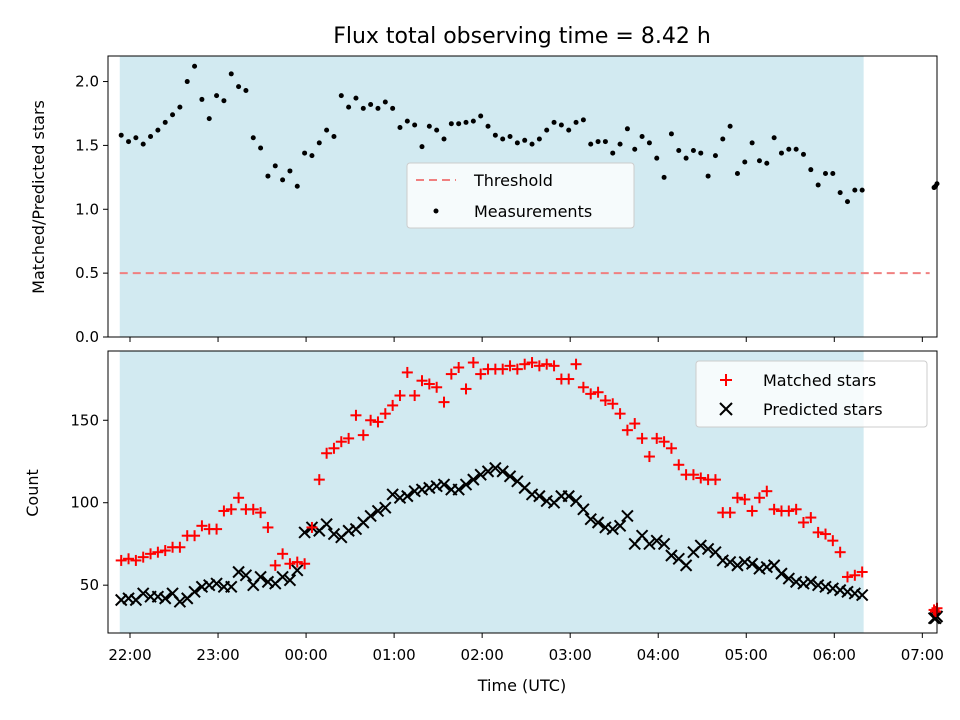 Image resolution: width=960 pixels, height=720 pixels. What do you see at coordinates (811, 394) in the screenshot?
I see `bottom-legend: Matched stars Predicted stars` at bounding box center [811, 394].